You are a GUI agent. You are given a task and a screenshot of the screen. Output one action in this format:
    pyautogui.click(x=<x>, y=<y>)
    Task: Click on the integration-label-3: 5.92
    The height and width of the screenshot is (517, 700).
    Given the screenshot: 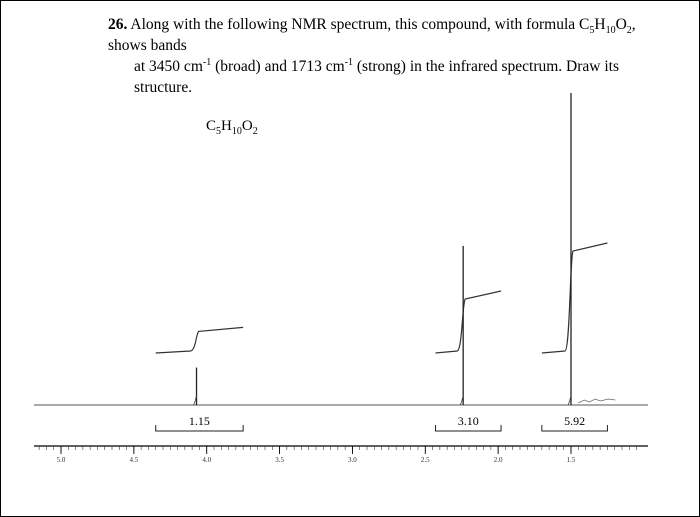 What is the action you would take?
    pyautogui.click(x=574, y=421)
    